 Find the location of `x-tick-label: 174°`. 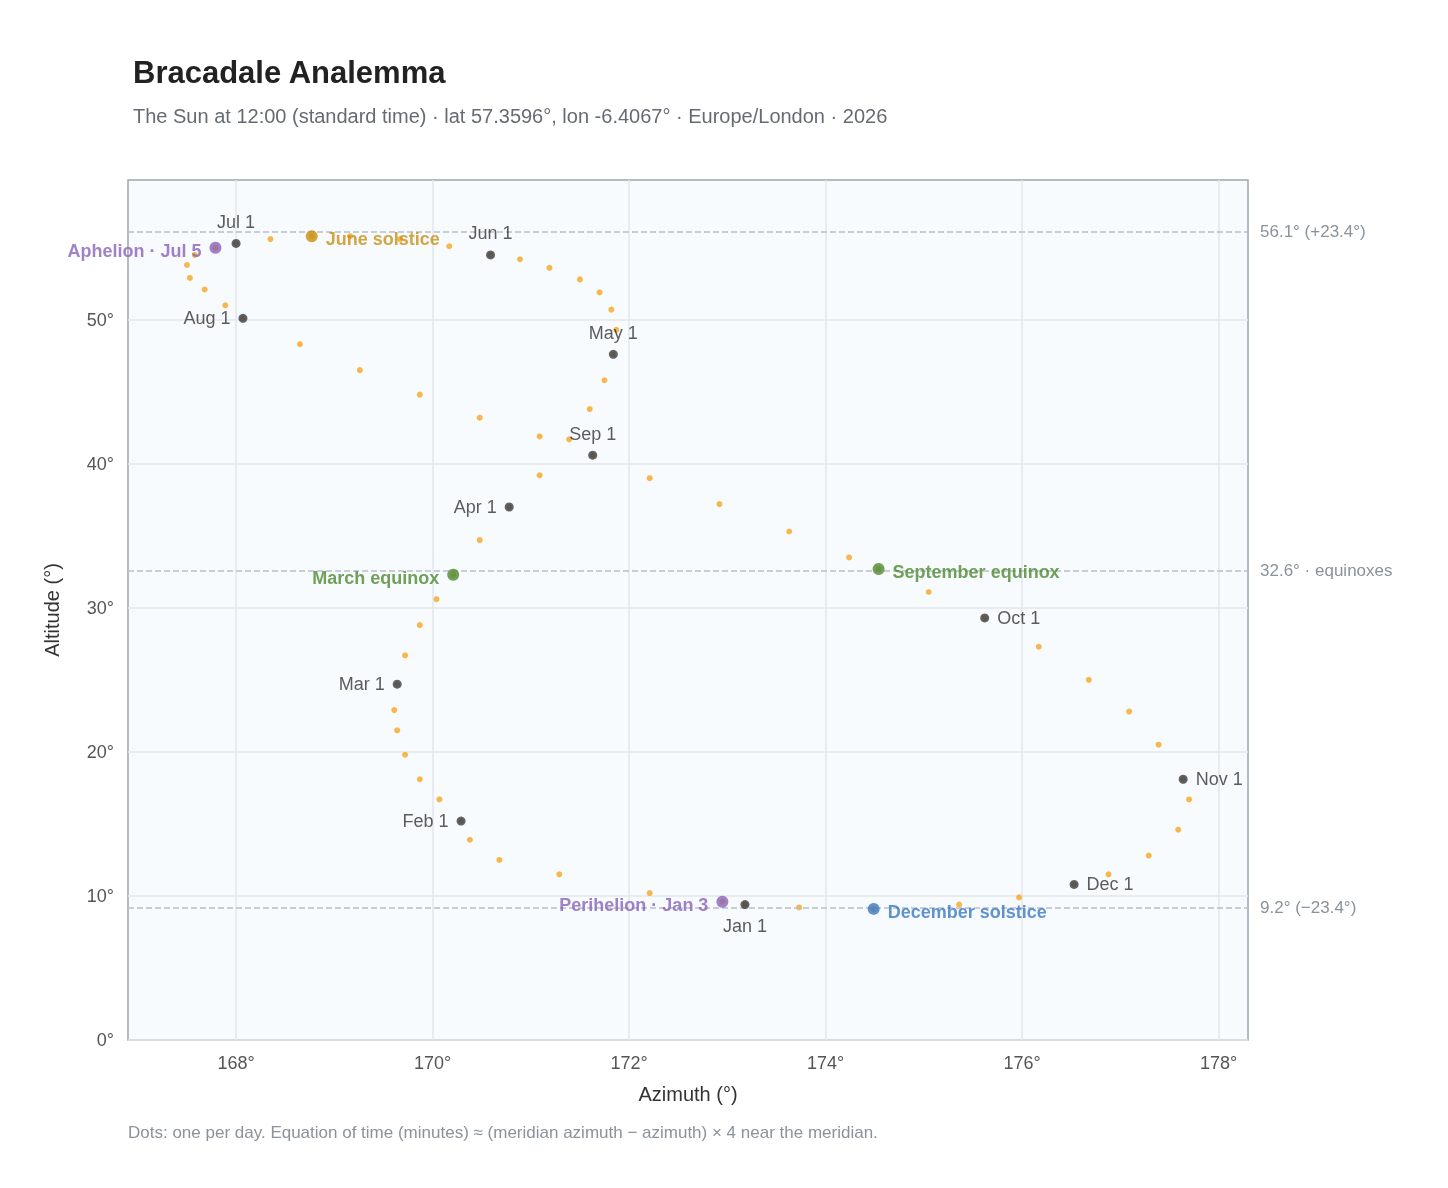

x-tick-label: 174° is located at coordinates (825, 1063).